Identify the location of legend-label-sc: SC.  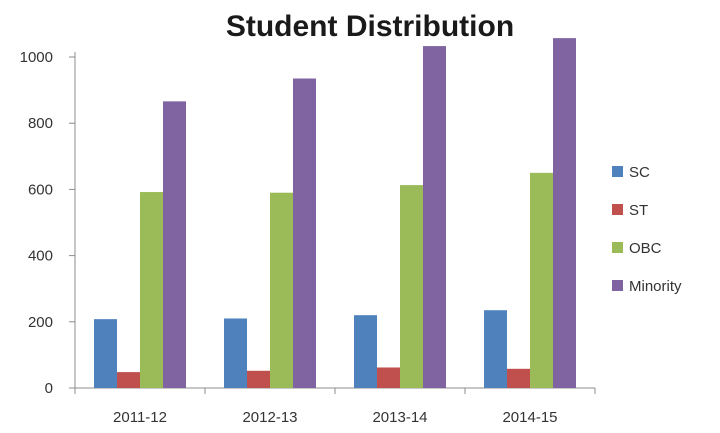
(639, 172).